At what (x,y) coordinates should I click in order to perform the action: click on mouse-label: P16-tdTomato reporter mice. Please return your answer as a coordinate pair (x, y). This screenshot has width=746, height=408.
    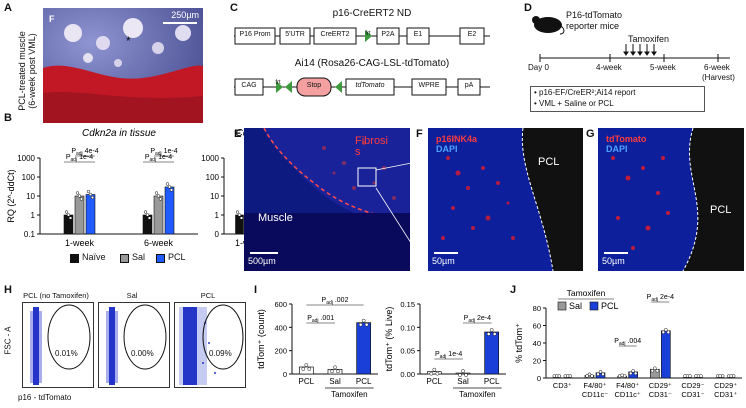
    Looking at the image, I should click on (594, 21).